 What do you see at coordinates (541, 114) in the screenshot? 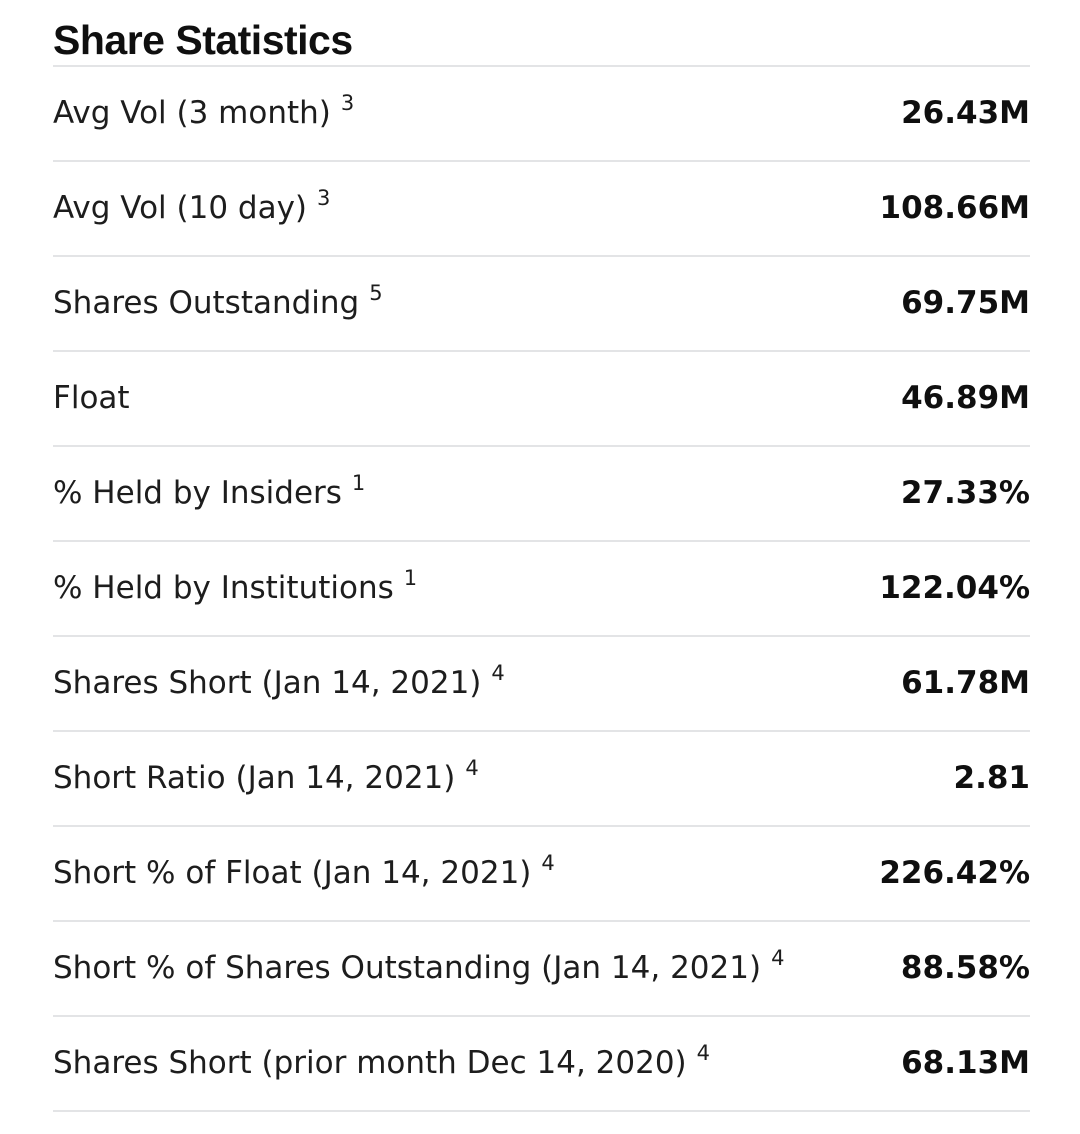
I see `stat-row-avg-vol-3-month: Avg Vol (3 month) 3 26.43M` at bounding box center [541, 114].